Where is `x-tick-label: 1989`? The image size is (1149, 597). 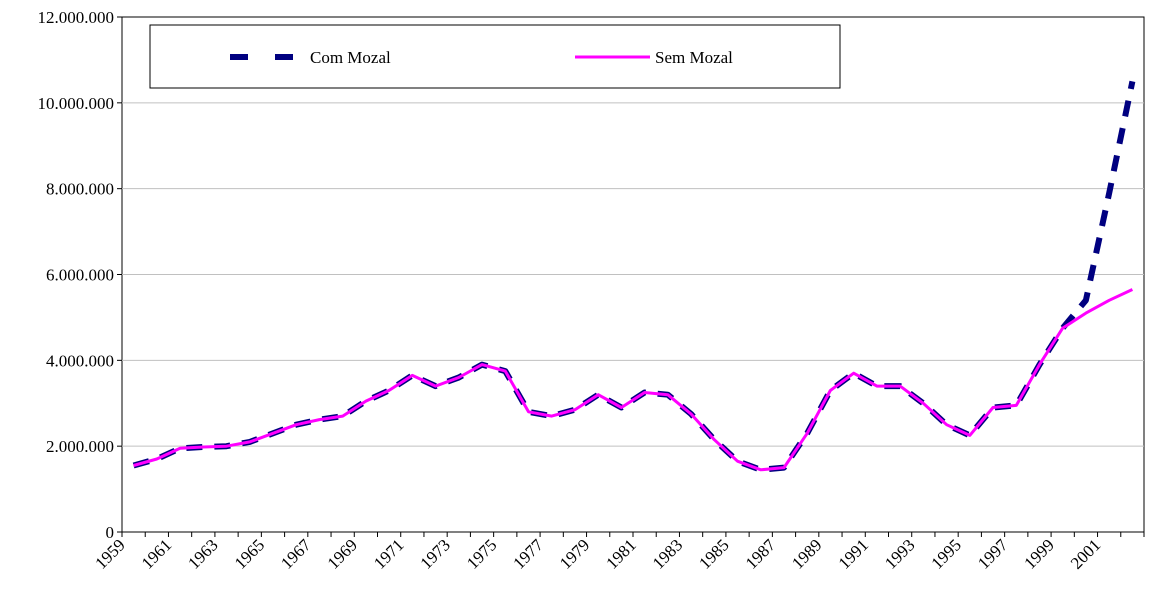 x-tick-label: 1989 is located at coordinates (806, 553).